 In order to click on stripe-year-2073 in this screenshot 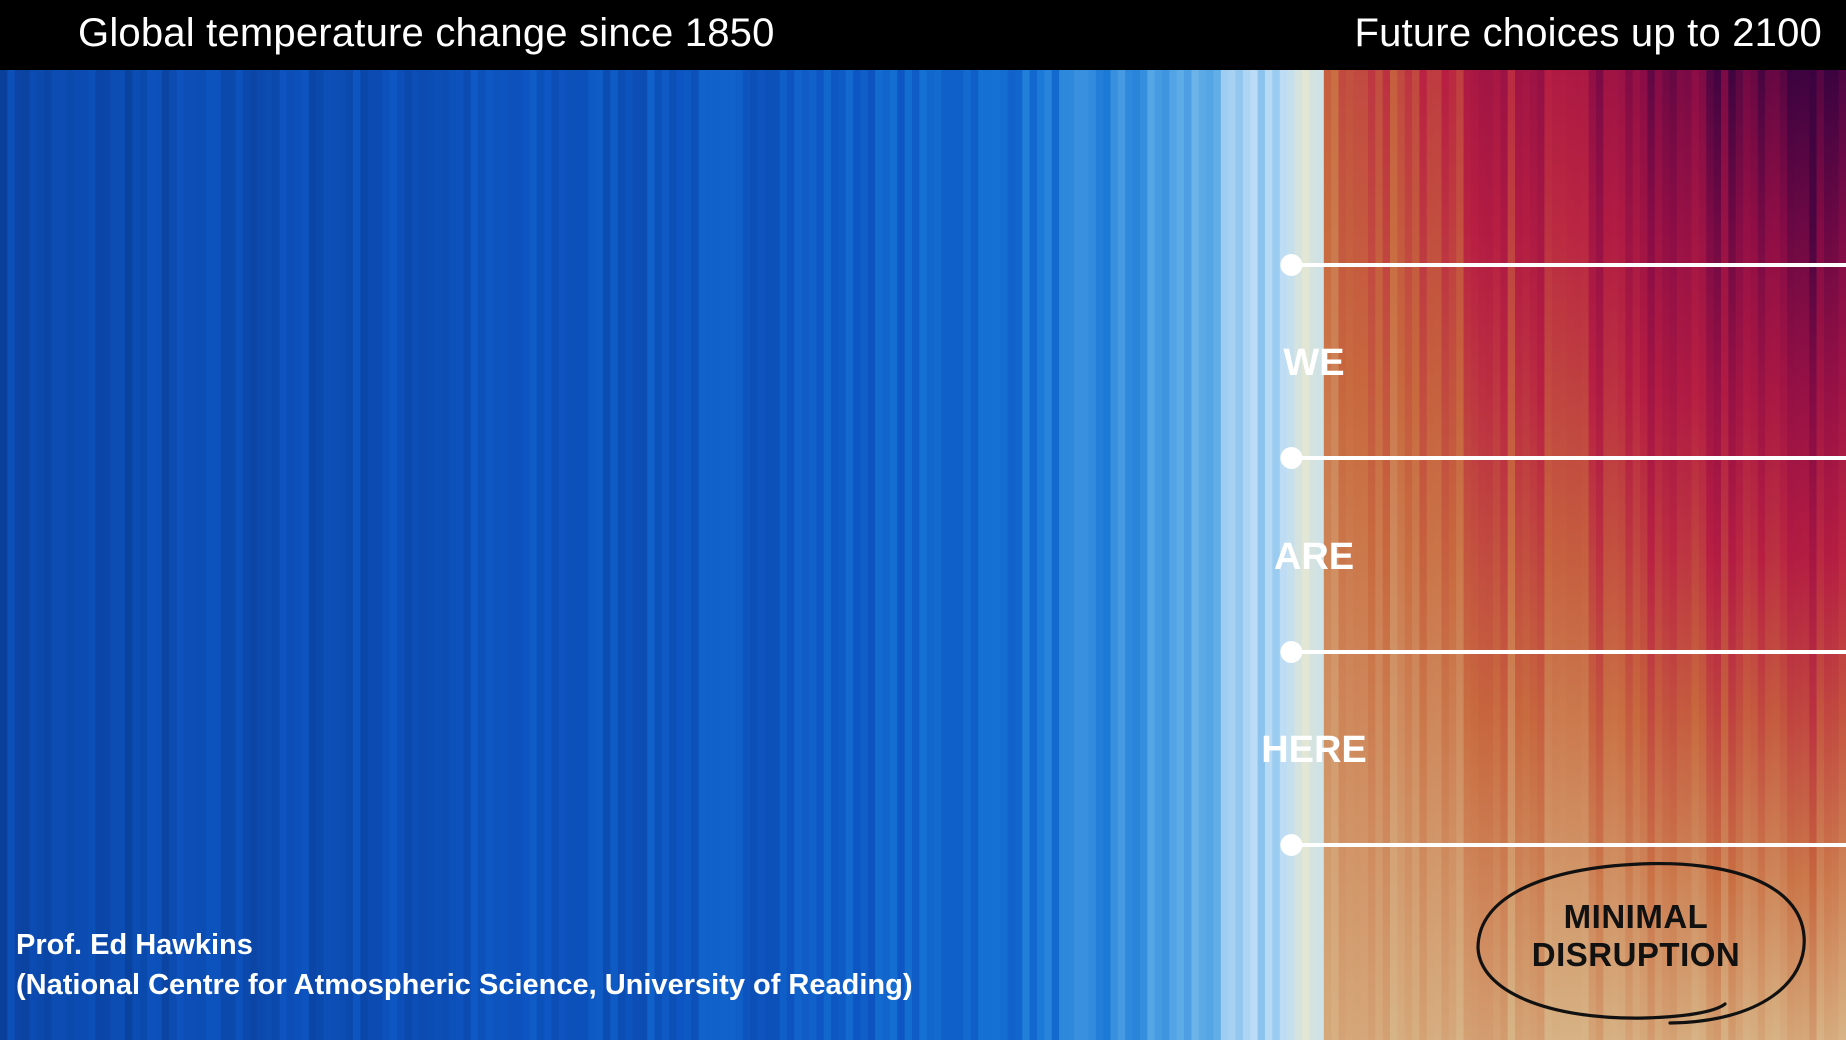, I will do `click(1644, 555)`.